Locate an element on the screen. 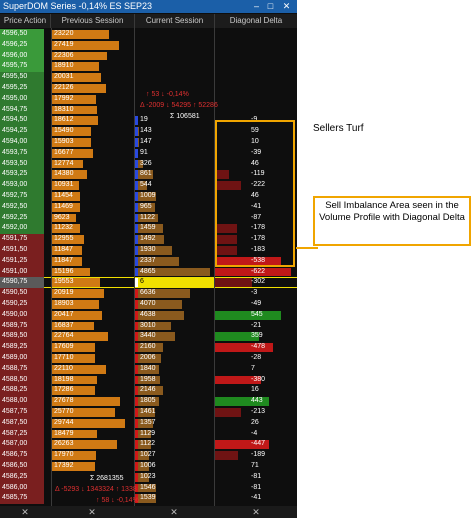 The width and height of the screenshot is (474, 518). ladder-row: 4588,25 17286 2146 16 is located at coordinates (148, 391).